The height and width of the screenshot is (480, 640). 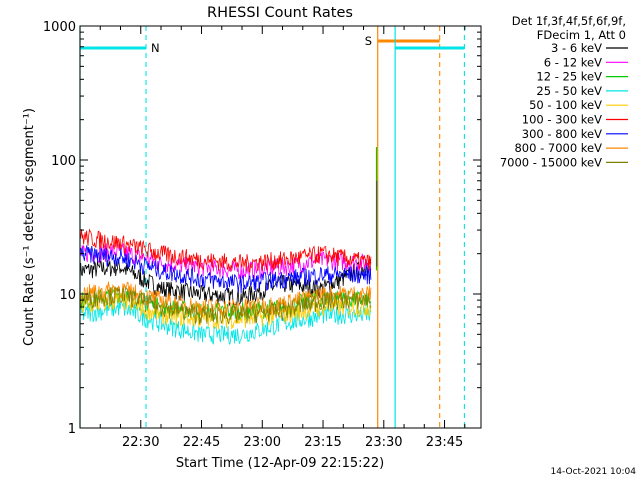 I want to click on x-tick-label: 22:45, so click(x=201, y=442).